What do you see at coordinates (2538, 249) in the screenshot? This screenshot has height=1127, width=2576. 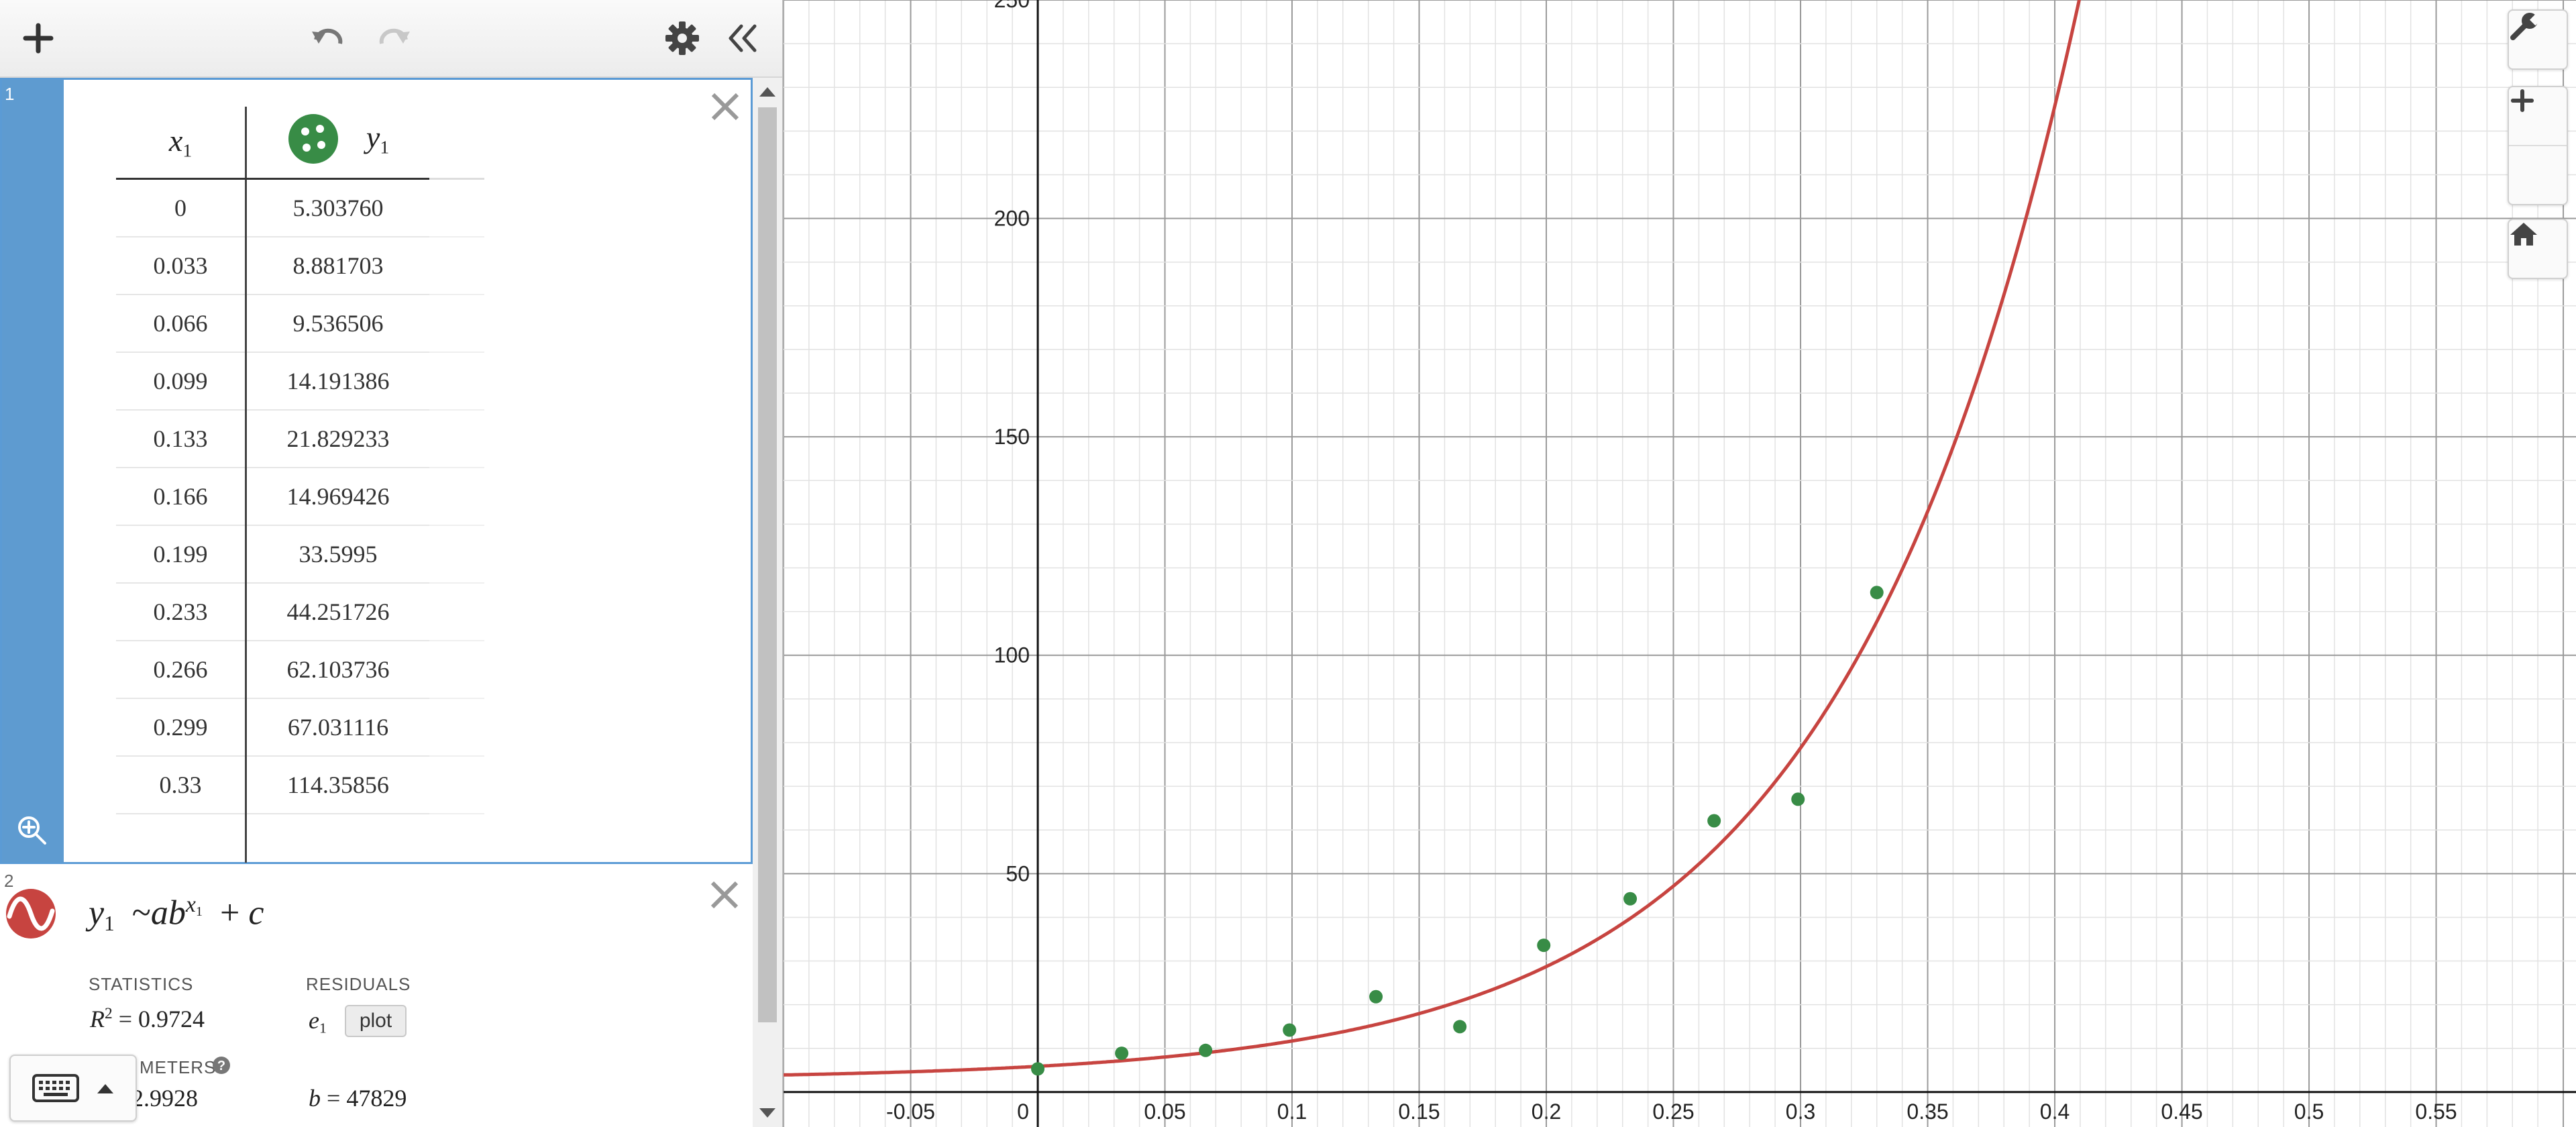 I see `default-viewport-button` at bounding box center [2538, 249].